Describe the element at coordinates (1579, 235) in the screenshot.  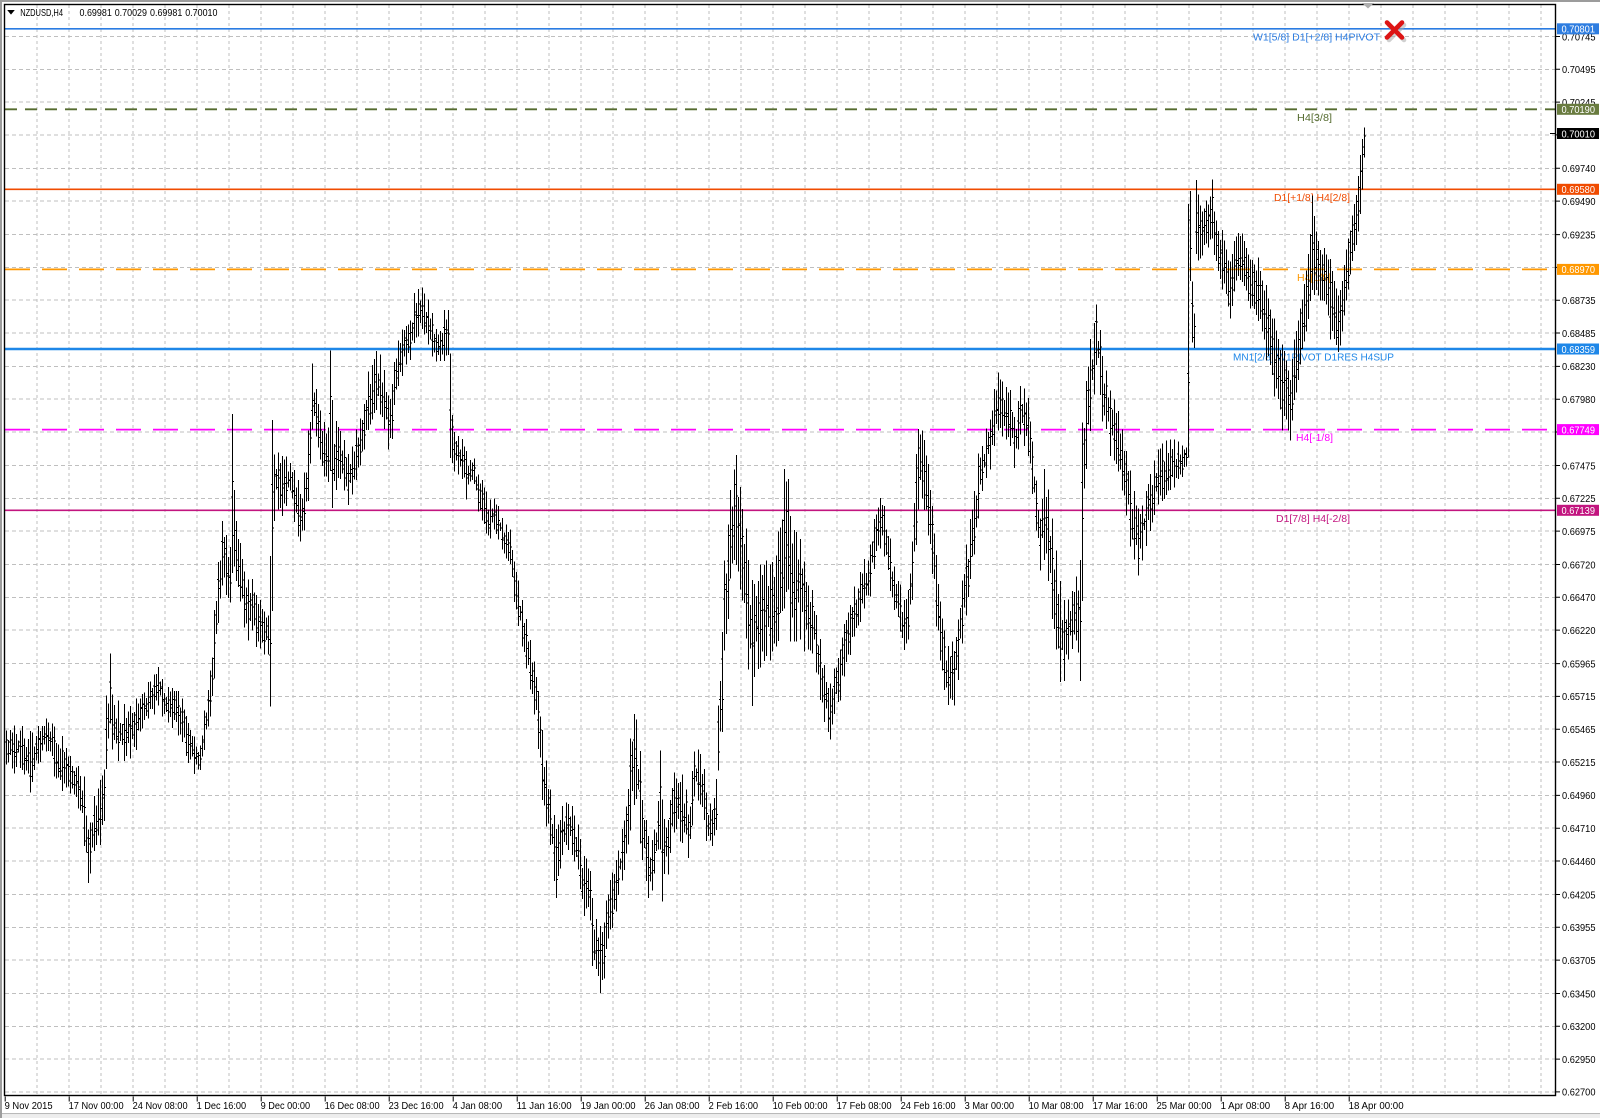
I see `svg-text: 0.69235` at that location.